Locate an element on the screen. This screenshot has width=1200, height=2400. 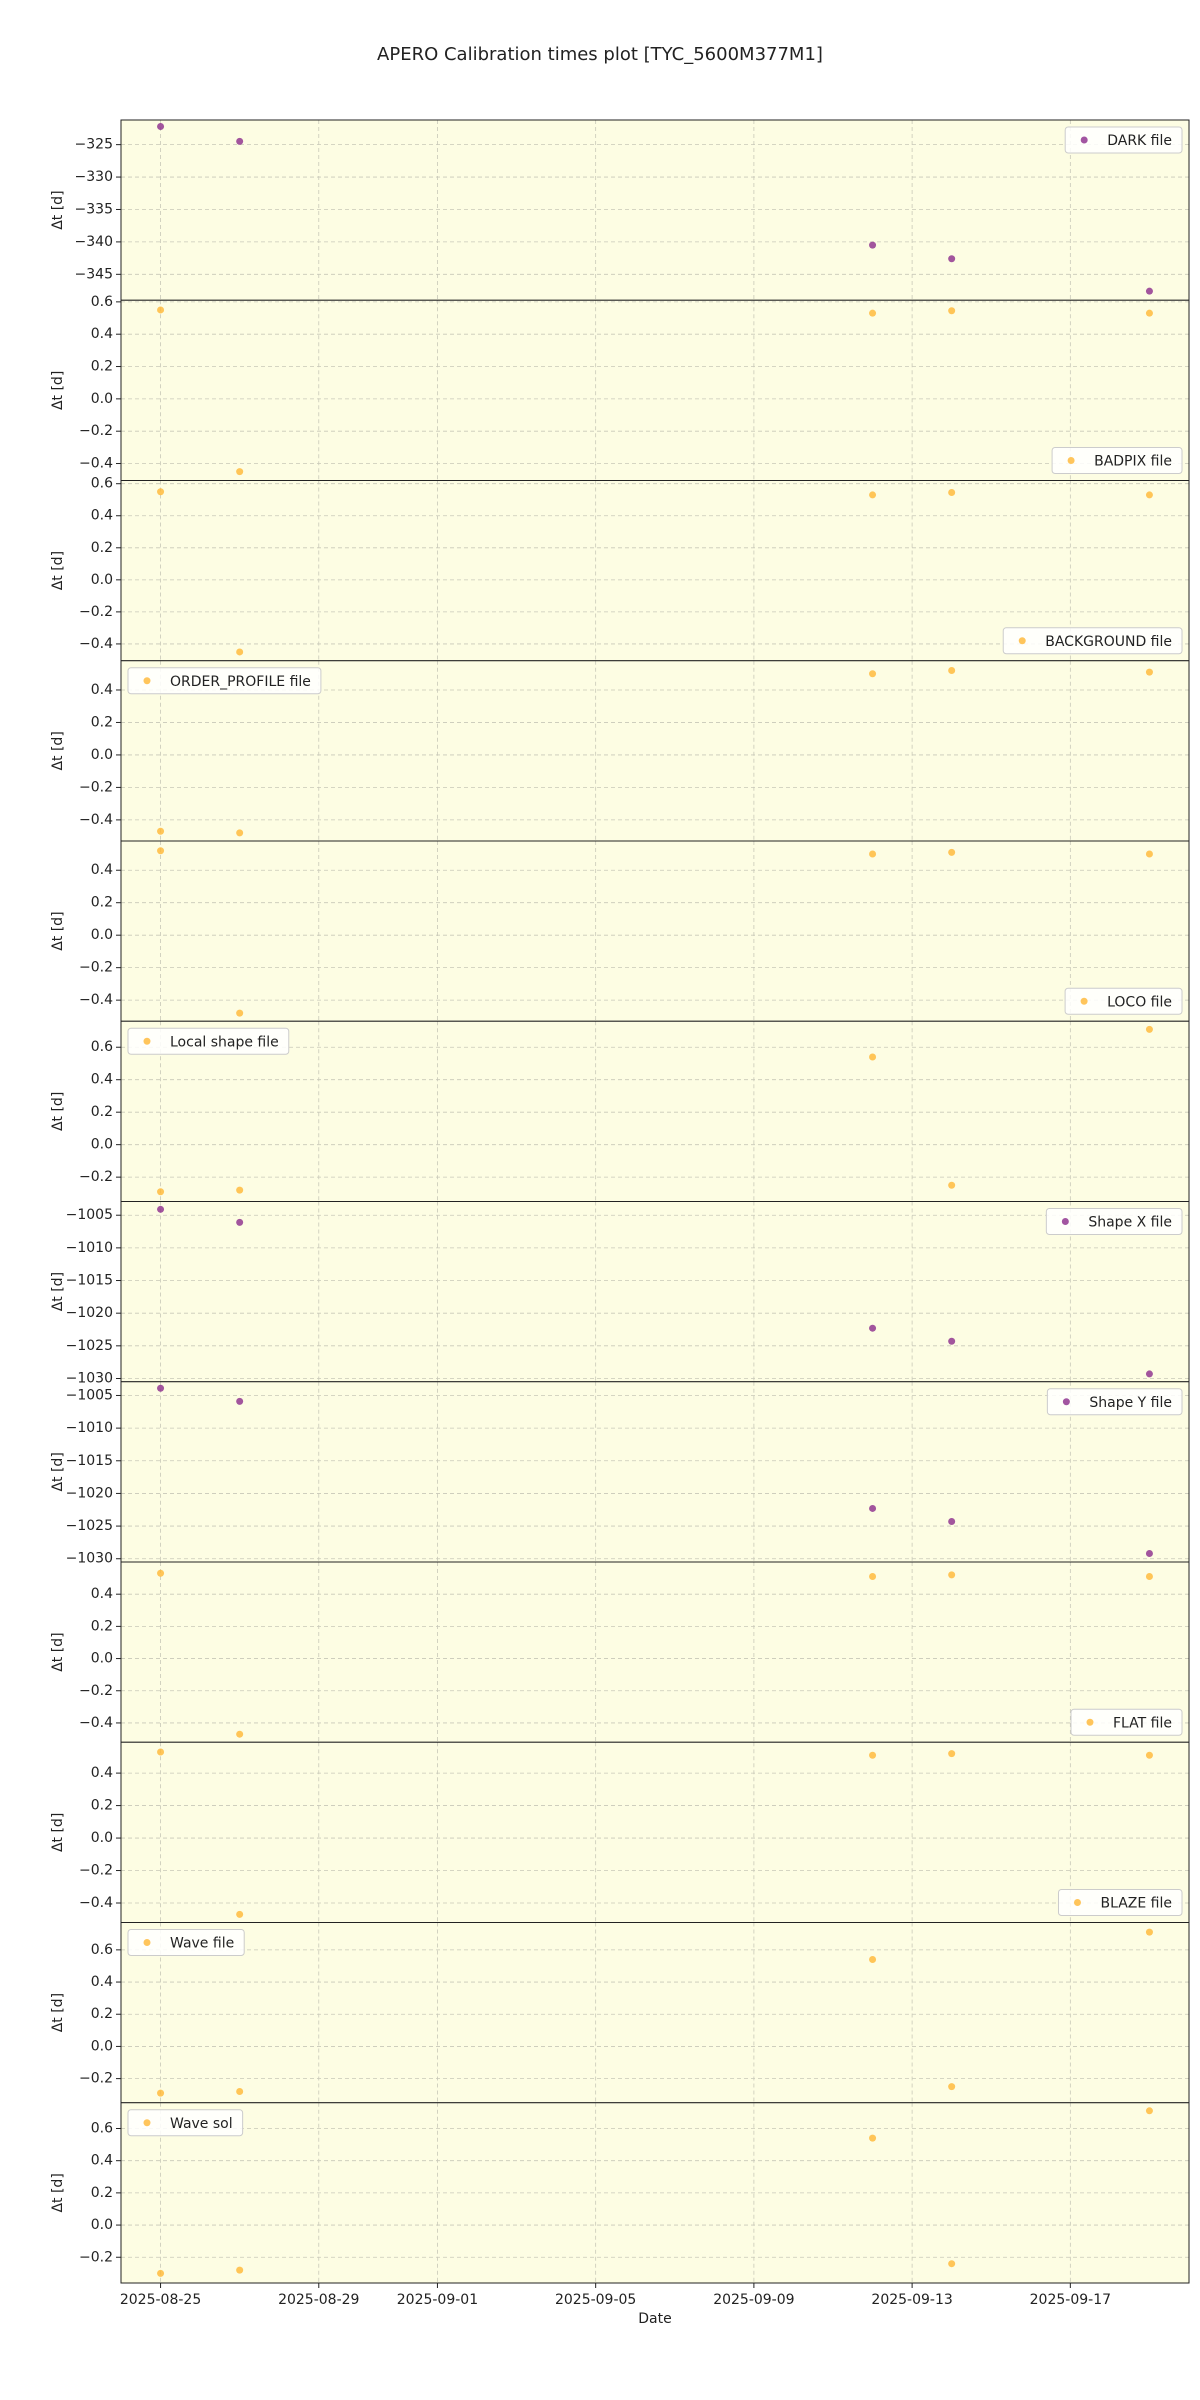
x-tick-label: 2025-09-01 is located at coordinates (437, 2300).